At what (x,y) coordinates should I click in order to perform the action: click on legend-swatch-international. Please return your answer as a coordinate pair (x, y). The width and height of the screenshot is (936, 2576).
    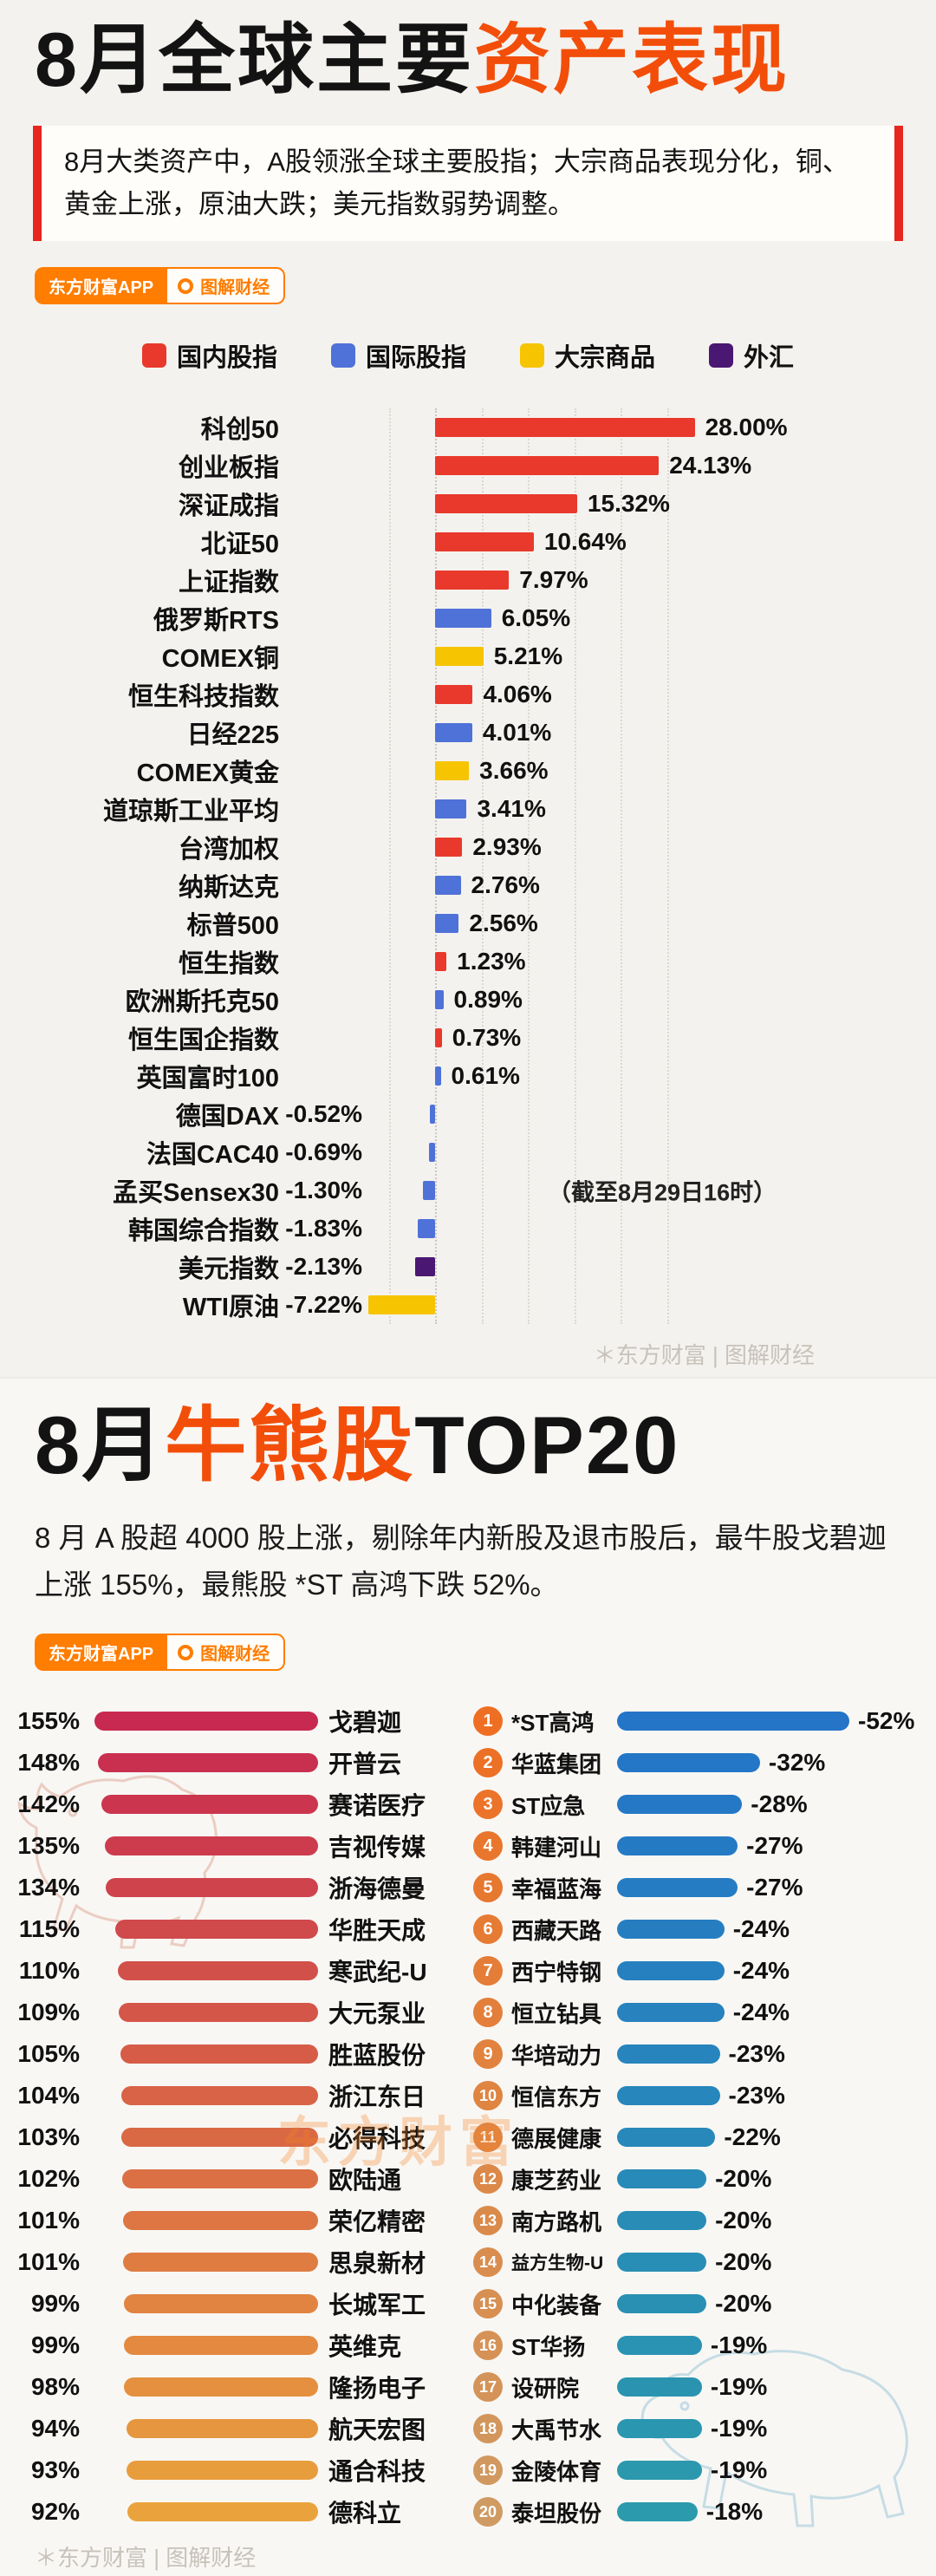
    Looking at the image, I should click on (342, 356).